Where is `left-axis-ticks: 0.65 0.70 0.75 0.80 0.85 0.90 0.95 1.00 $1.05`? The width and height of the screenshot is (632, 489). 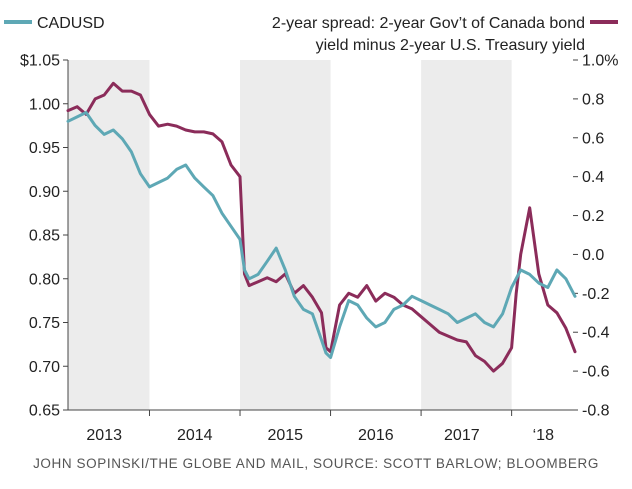
left-axis-ticks: 0.65 0.70 0.75 0.80 0.85 0.90 0.95 1.00 $1.05 is located at coordinates (44, 236).